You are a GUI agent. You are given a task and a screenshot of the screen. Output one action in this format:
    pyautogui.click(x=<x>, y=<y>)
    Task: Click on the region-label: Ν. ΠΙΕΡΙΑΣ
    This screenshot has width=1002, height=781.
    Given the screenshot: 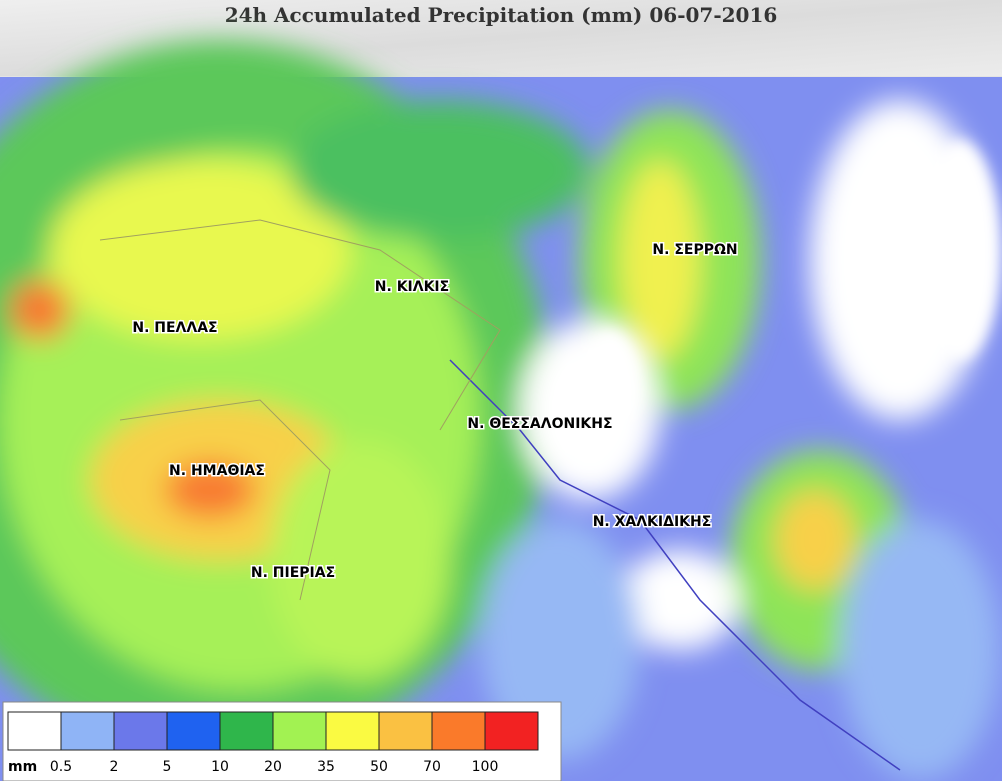 What is the action you would take?
    pyautogui.click(x=293, y=573)
    